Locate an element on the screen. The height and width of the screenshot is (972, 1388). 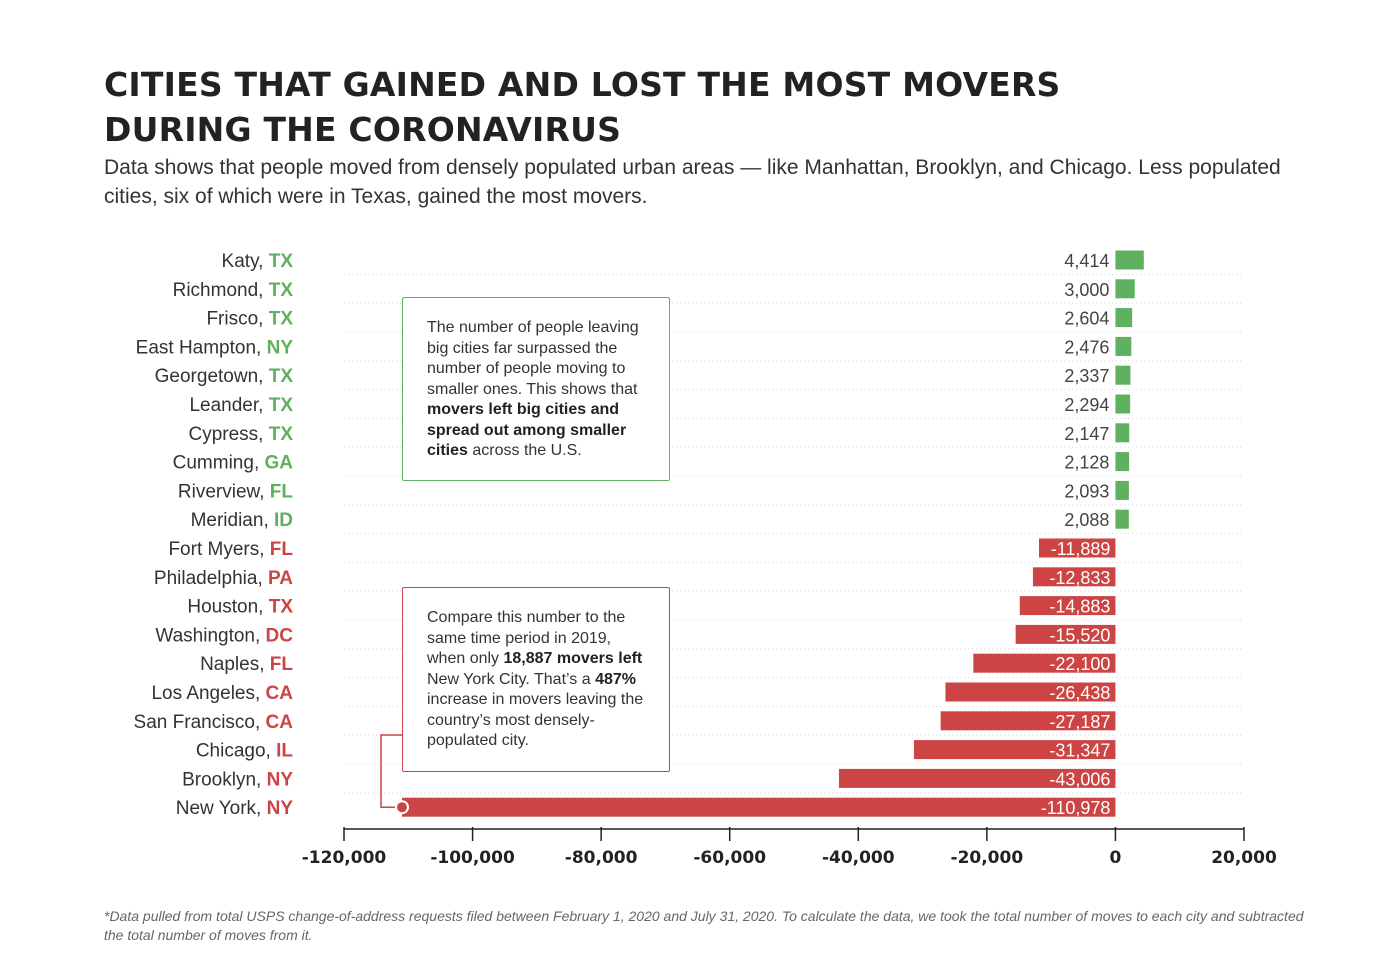
value-label: 2,088 is located at coordinates (1086, 520).